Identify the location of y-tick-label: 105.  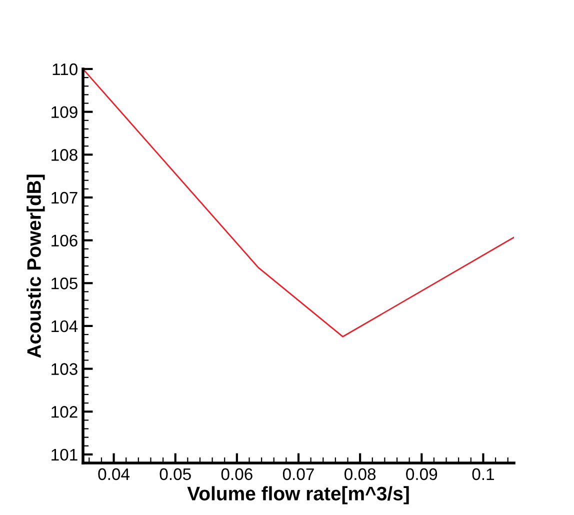
(65, 284).